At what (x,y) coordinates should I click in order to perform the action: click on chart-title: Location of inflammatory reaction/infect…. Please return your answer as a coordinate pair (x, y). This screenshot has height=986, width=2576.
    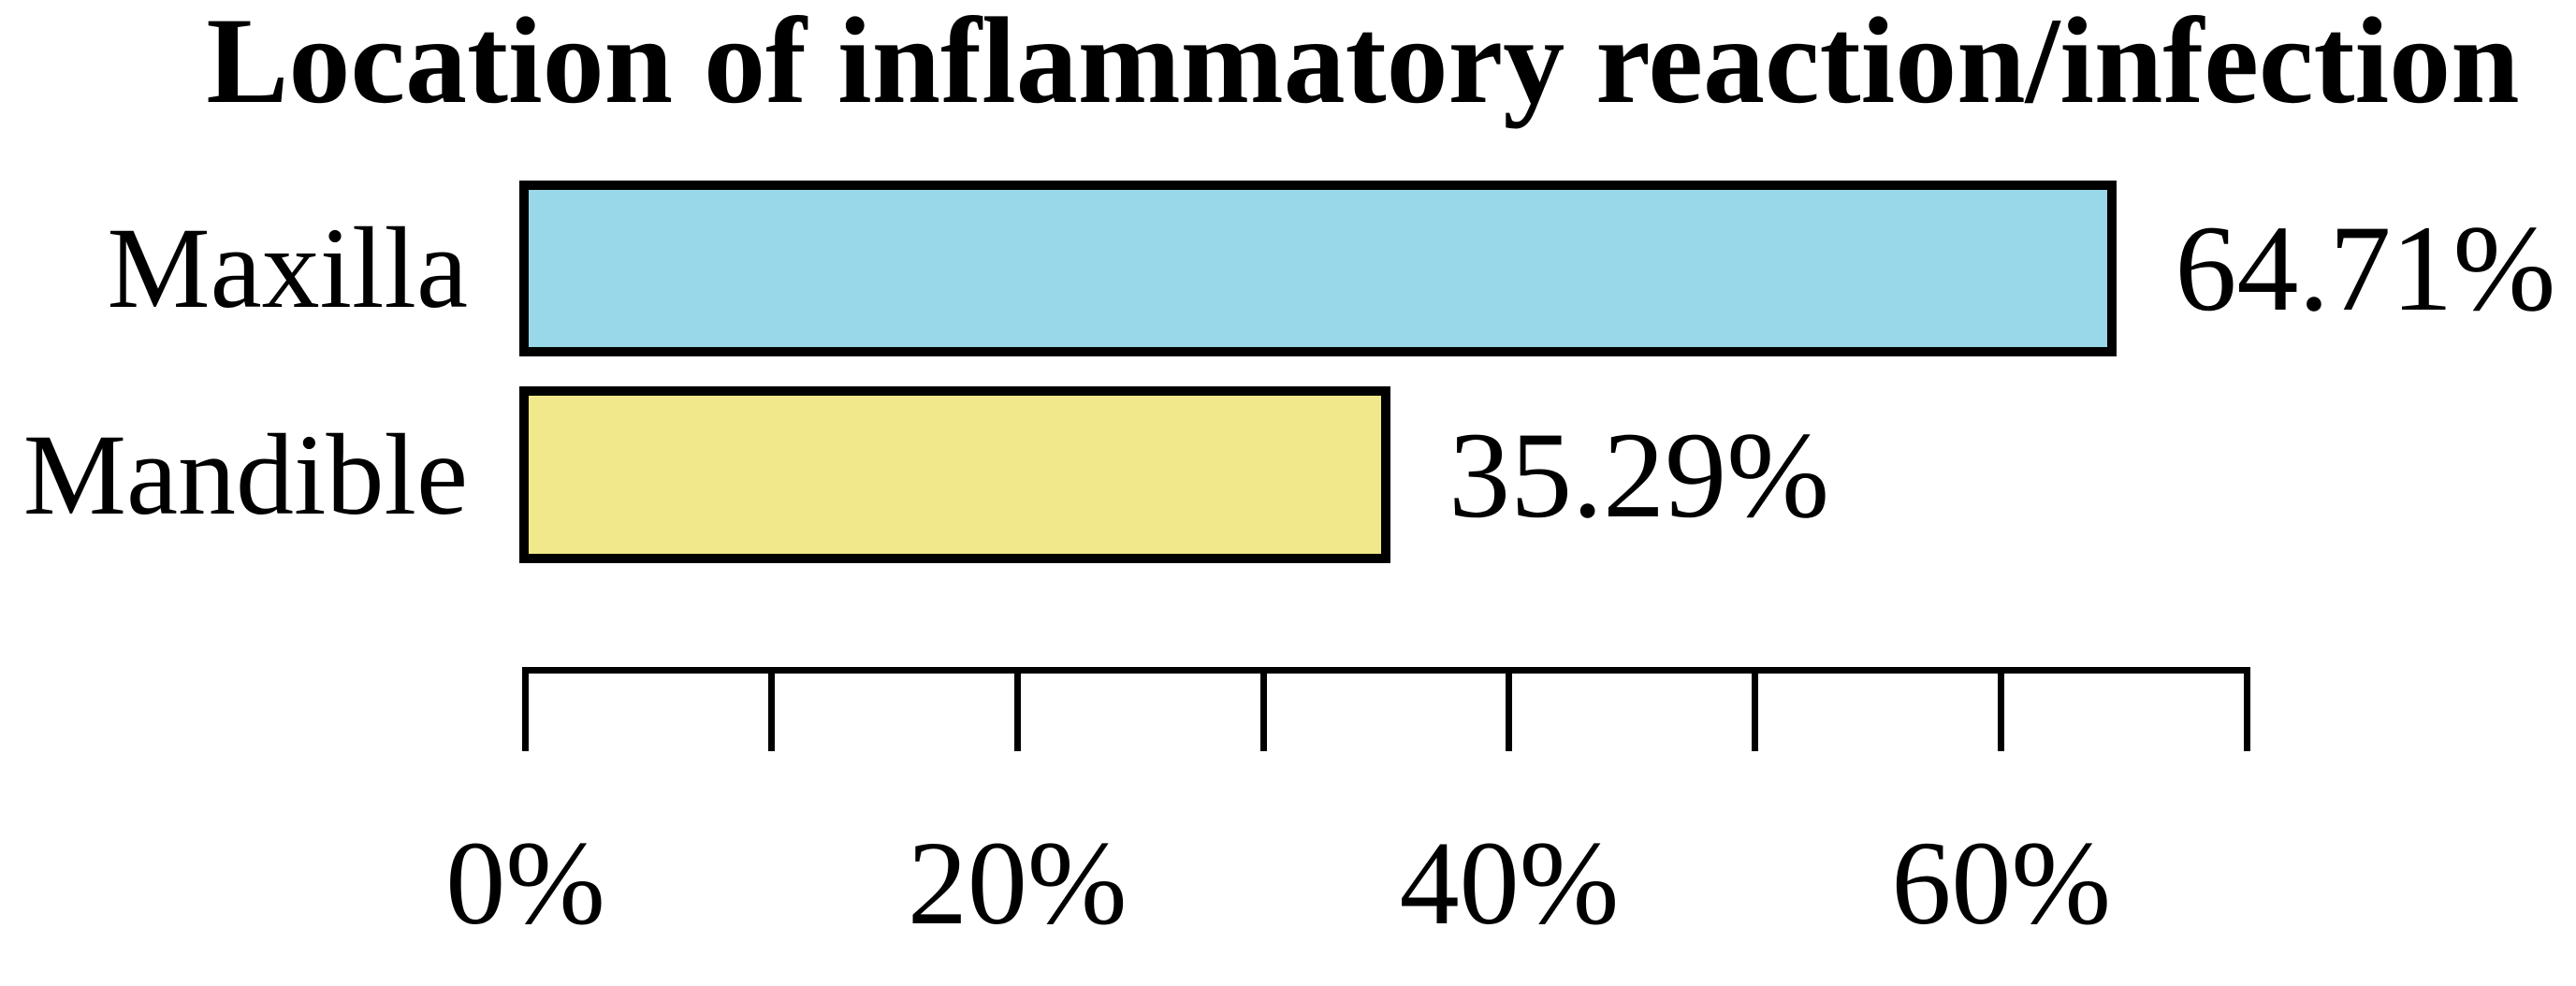
    Looking at the image, I should click on (1363, 64).